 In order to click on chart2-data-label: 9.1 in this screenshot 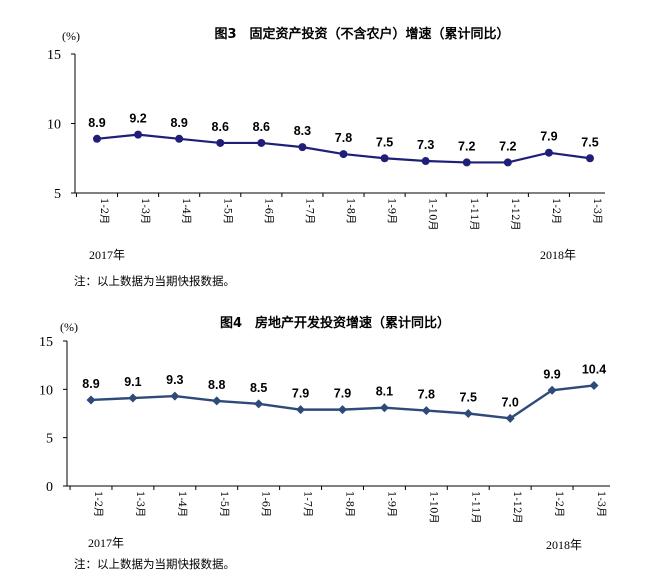, I will do `click(132, 382)`.